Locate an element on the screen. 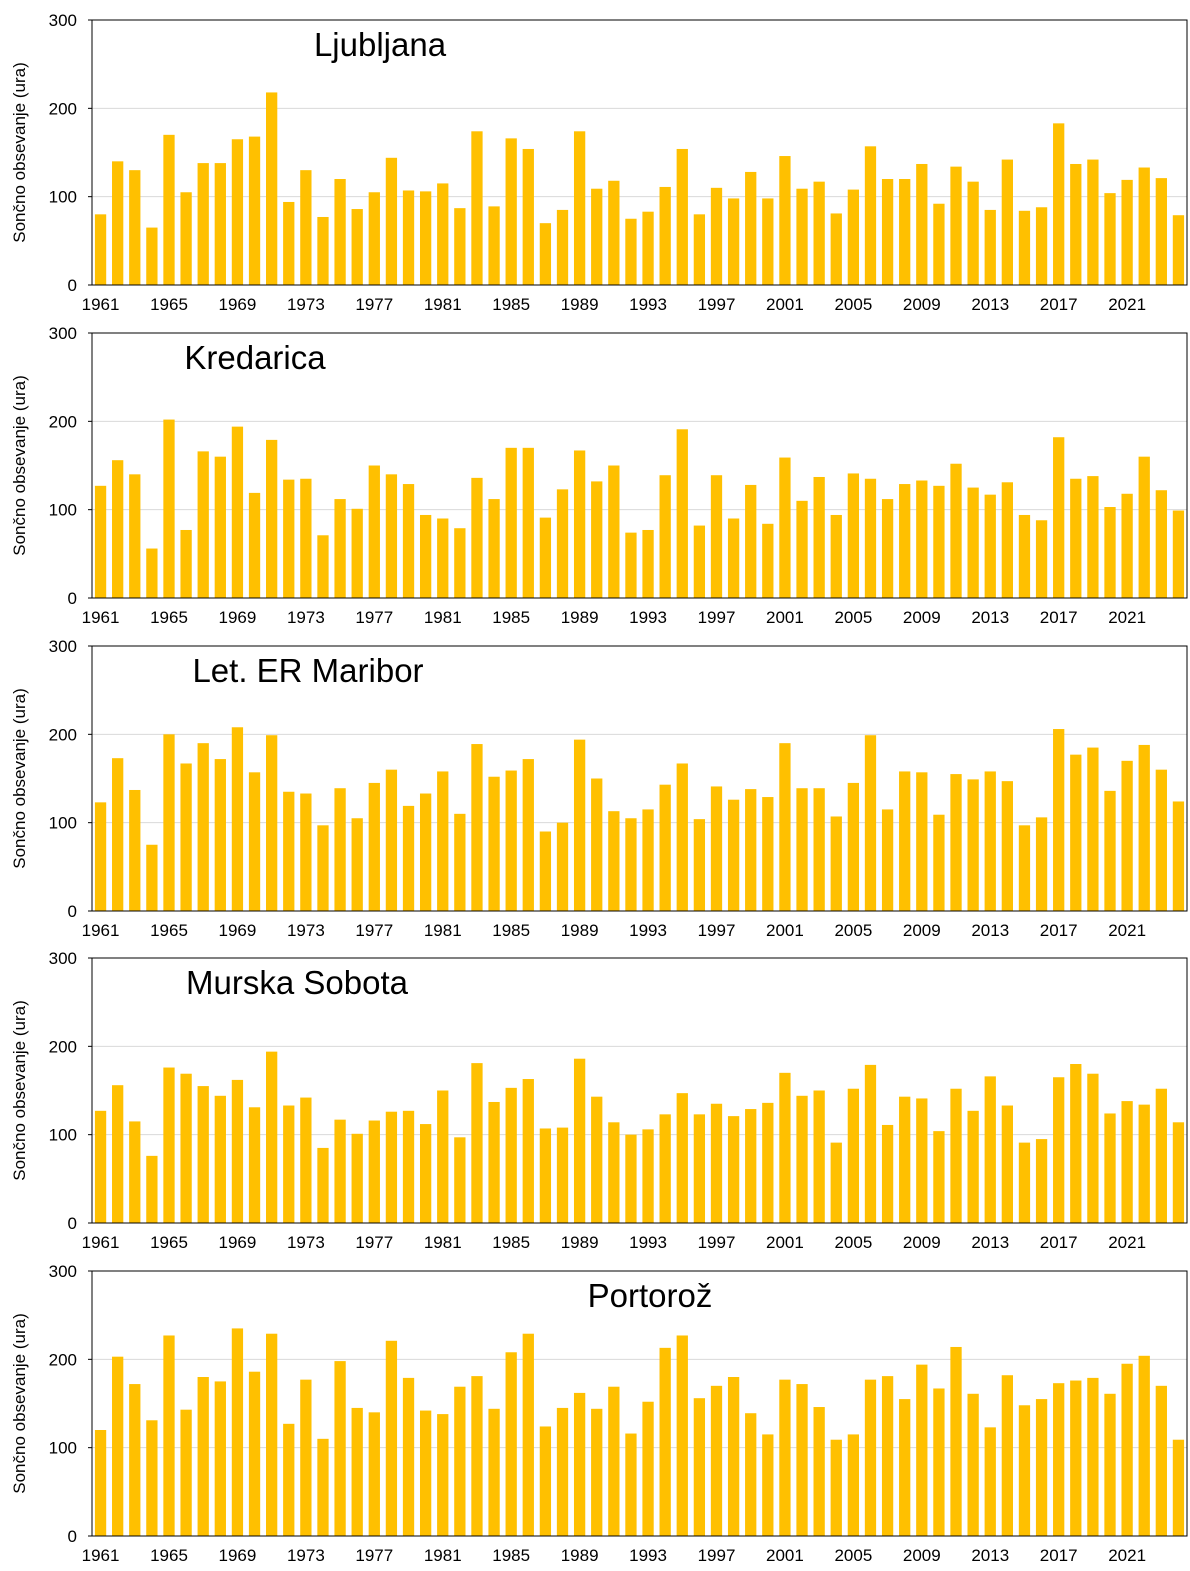  x-tick-label: 1981 is located at coordinates (443, 617).